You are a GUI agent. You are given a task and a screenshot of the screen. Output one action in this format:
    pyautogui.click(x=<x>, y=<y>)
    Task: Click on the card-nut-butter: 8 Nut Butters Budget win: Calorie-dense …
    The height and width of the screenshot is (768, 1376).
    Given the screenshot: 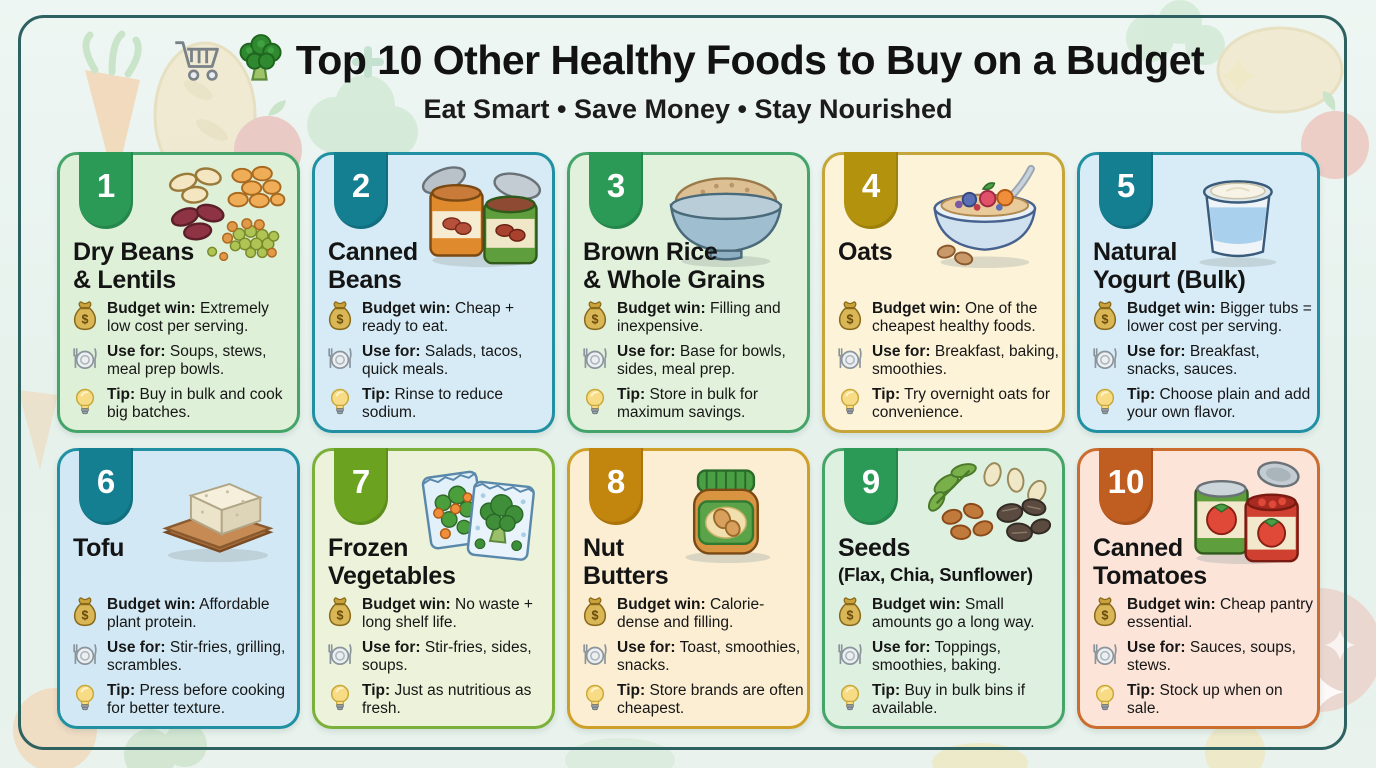 What is the action you would take?
    pyautogui.click(x=688, y=588)
    